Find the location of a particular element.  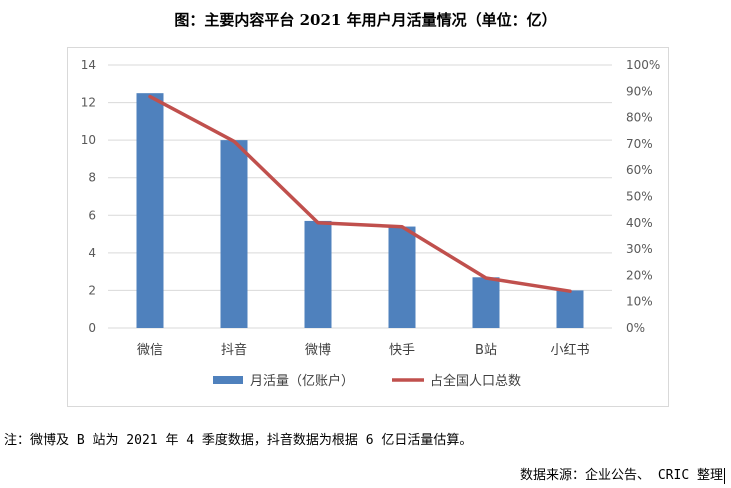

y-right-tick-label: 30% is located at coordinates (639, 249).